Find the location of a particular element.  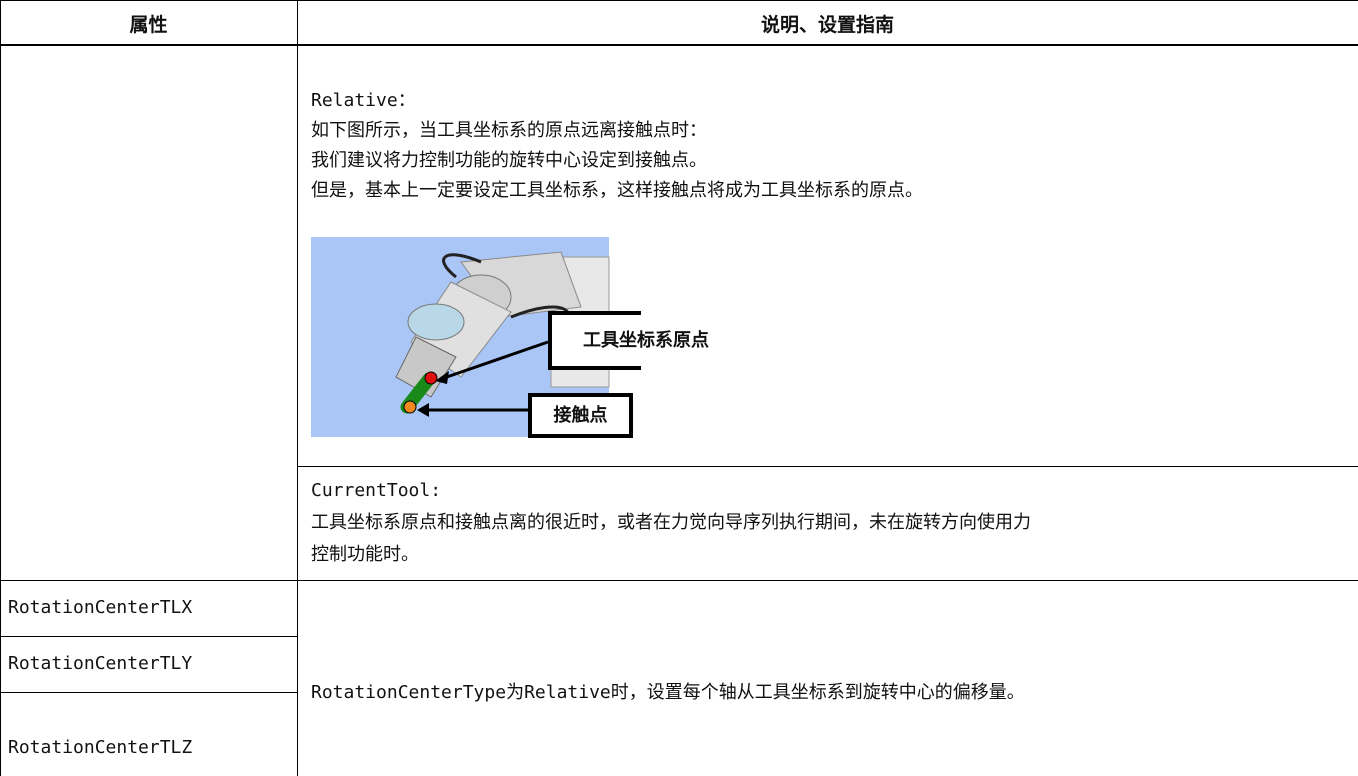

header-cell: 属性 is located at coordinates (148, 25).